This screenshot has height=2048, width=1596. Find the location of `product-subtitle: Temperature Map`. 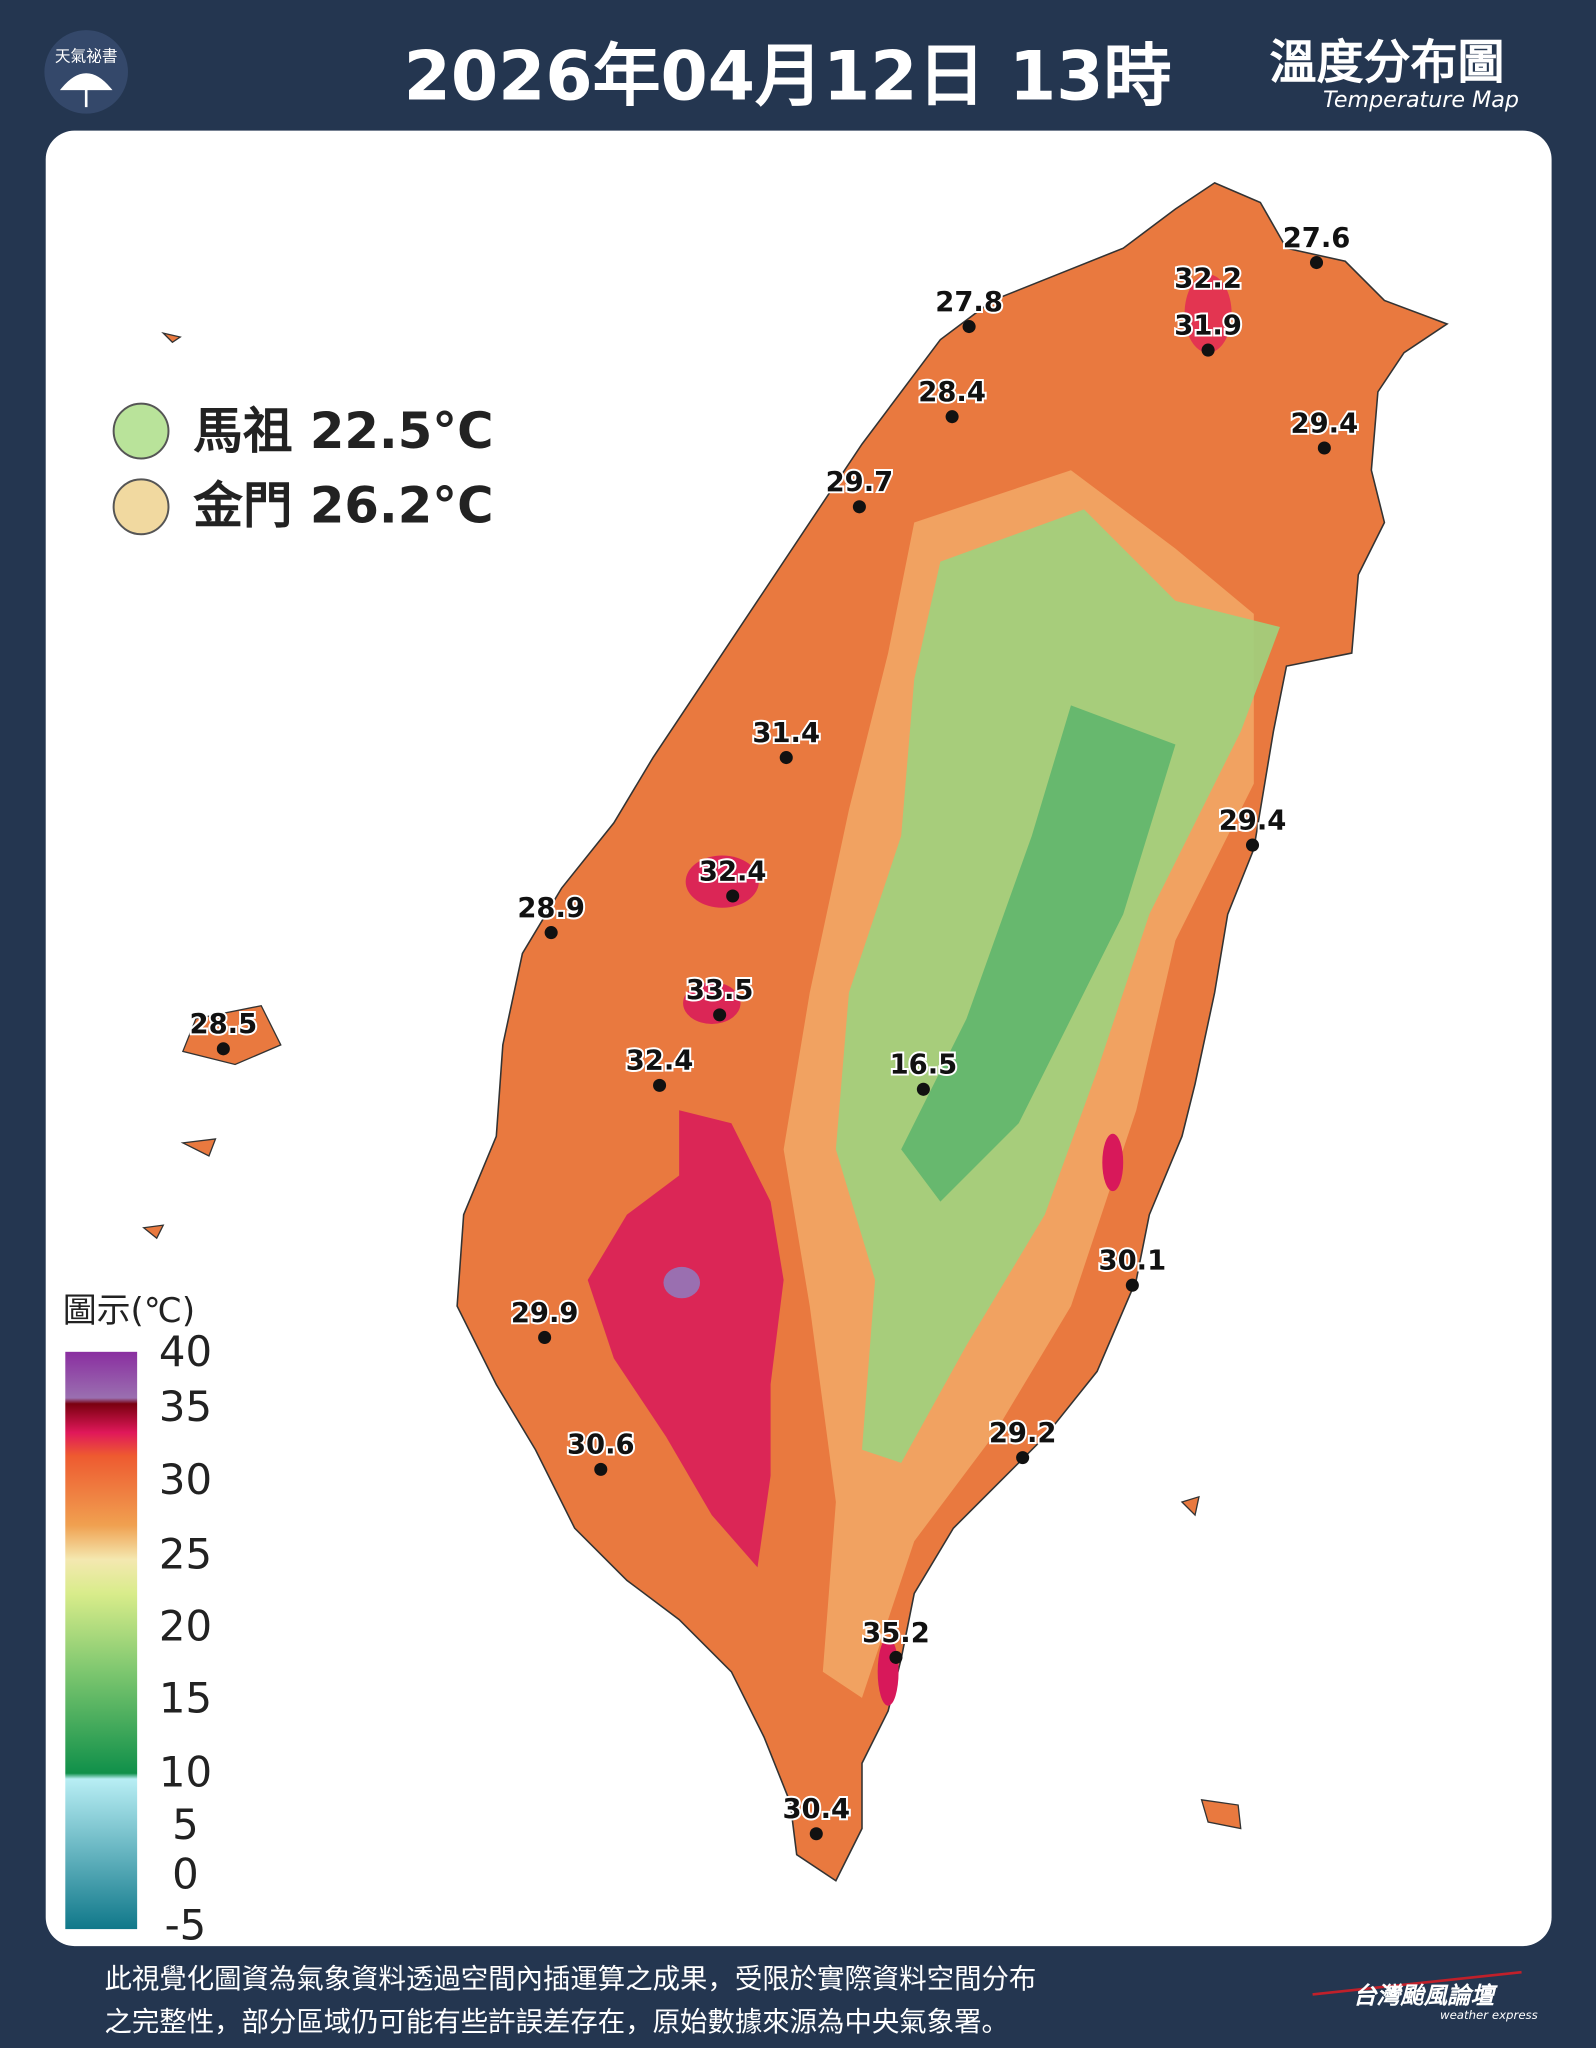

product-subtitle: Temperature Map is located at coordinates (1421, 100).